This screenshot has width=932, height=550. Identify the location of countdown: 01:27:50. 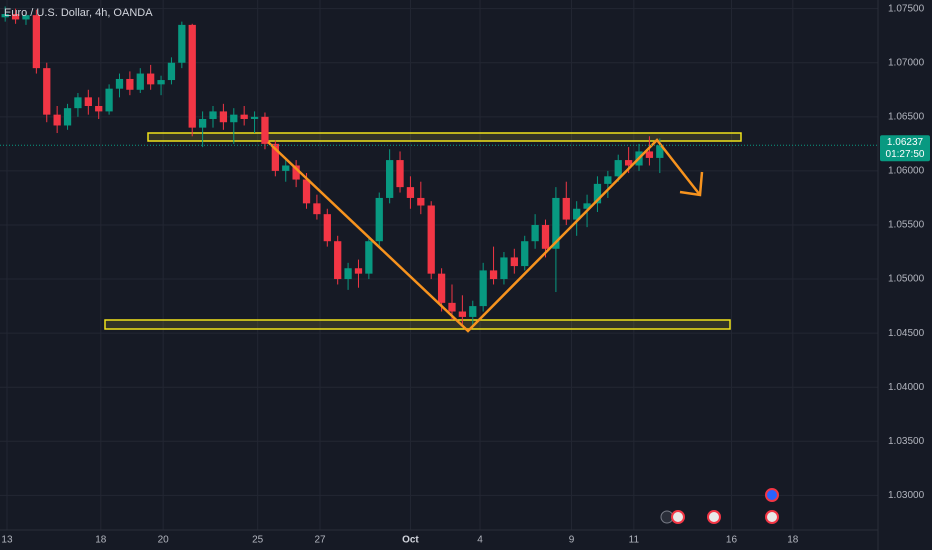
(905, 154).